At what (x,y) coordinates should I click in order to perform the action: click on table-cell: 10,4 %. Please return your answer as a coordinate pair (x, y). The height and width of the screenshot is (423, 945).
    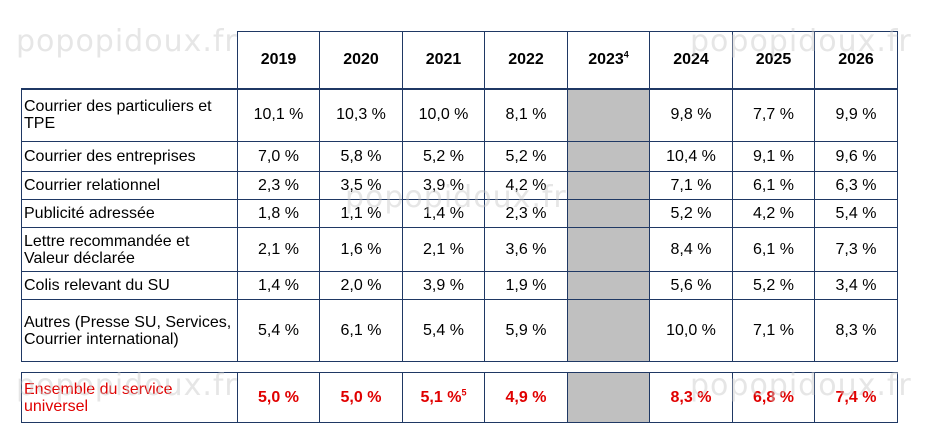
    Looking at the image, I should click on (691, 156).